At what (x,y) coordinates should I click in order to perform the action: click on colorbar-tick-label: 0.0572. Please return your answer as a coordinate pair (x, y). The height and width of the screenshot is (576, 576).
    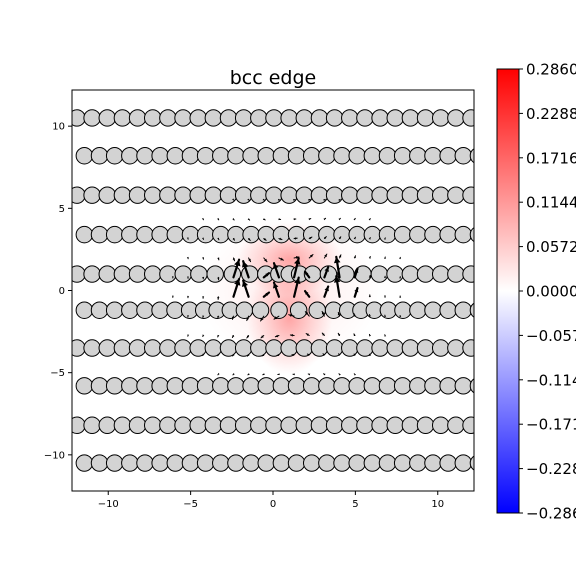
    Looking at the image, I should click on (551, 247).